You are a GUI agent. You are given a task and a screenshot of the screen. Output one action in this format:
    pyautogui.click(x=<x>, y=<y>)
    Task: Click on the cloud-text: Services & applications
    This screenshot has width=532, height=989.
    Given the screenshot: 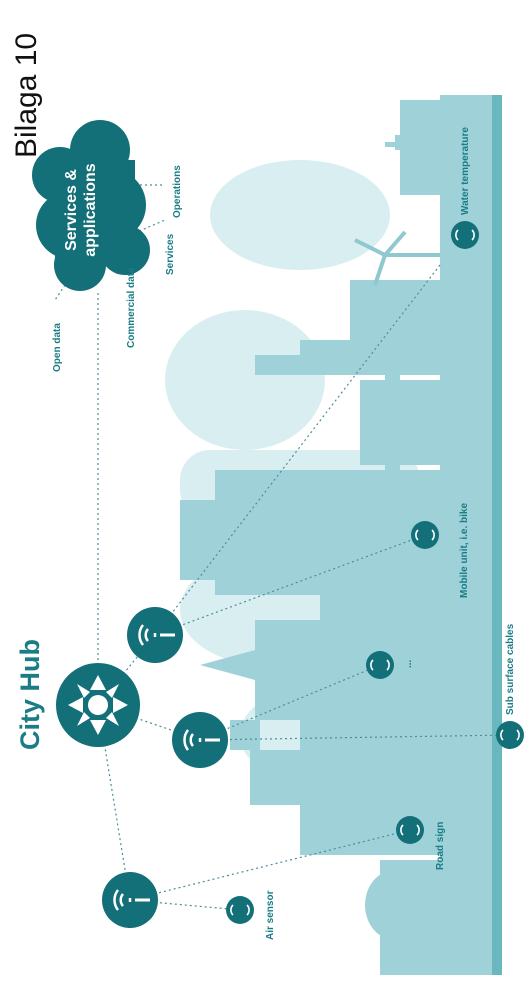 What is the action you would take?
    pyautogui.click(x=81, y=210)
    